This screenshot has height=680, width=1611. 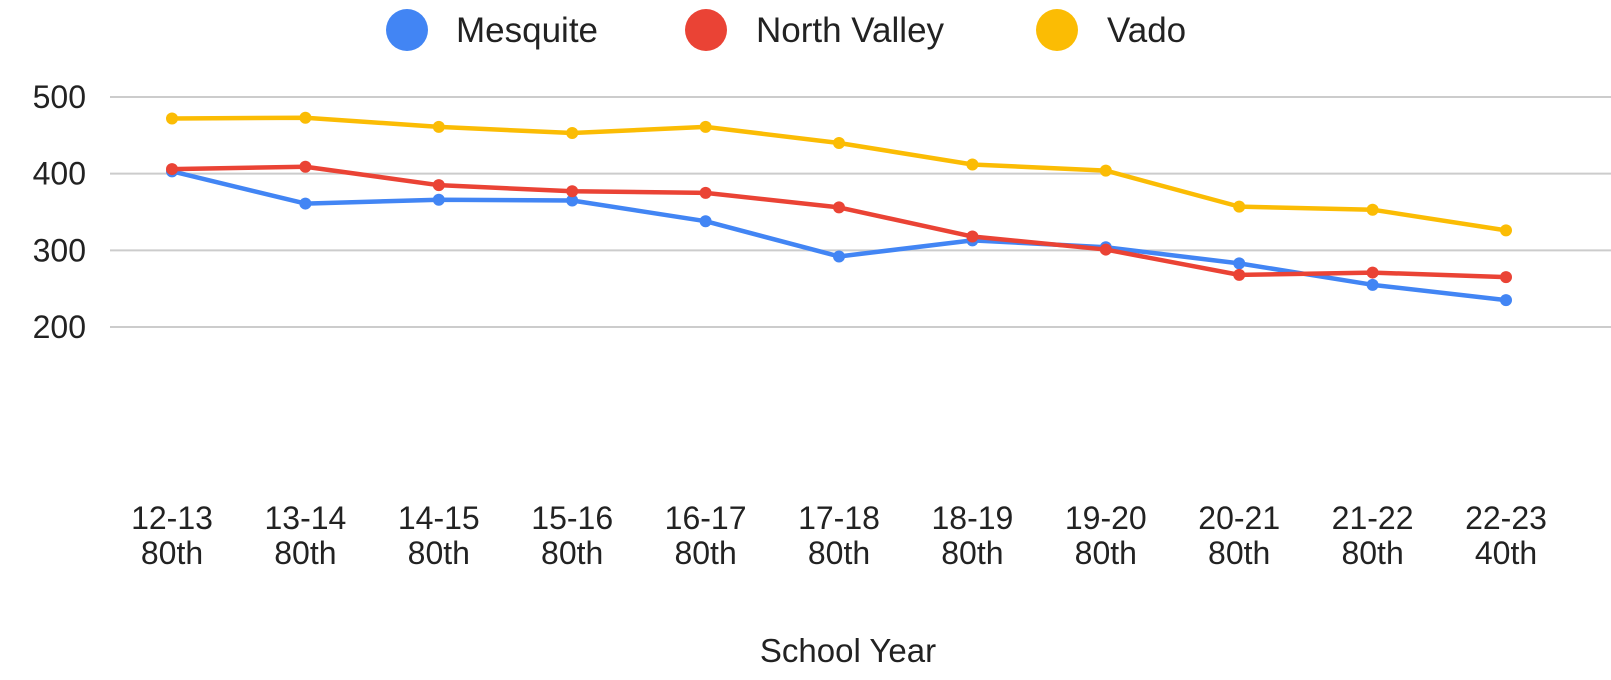 I want to click on x-tick-label-line: 21-22, so click(x=1373, y=518).